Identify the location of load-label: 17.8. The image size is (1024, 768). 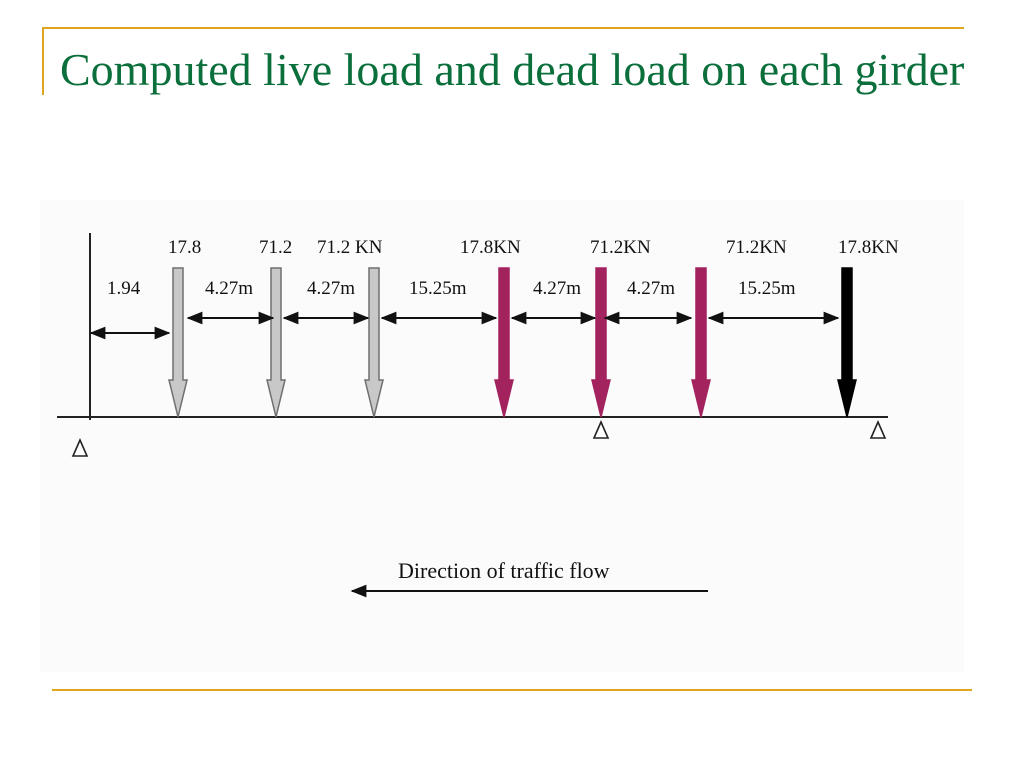
(184, 247).